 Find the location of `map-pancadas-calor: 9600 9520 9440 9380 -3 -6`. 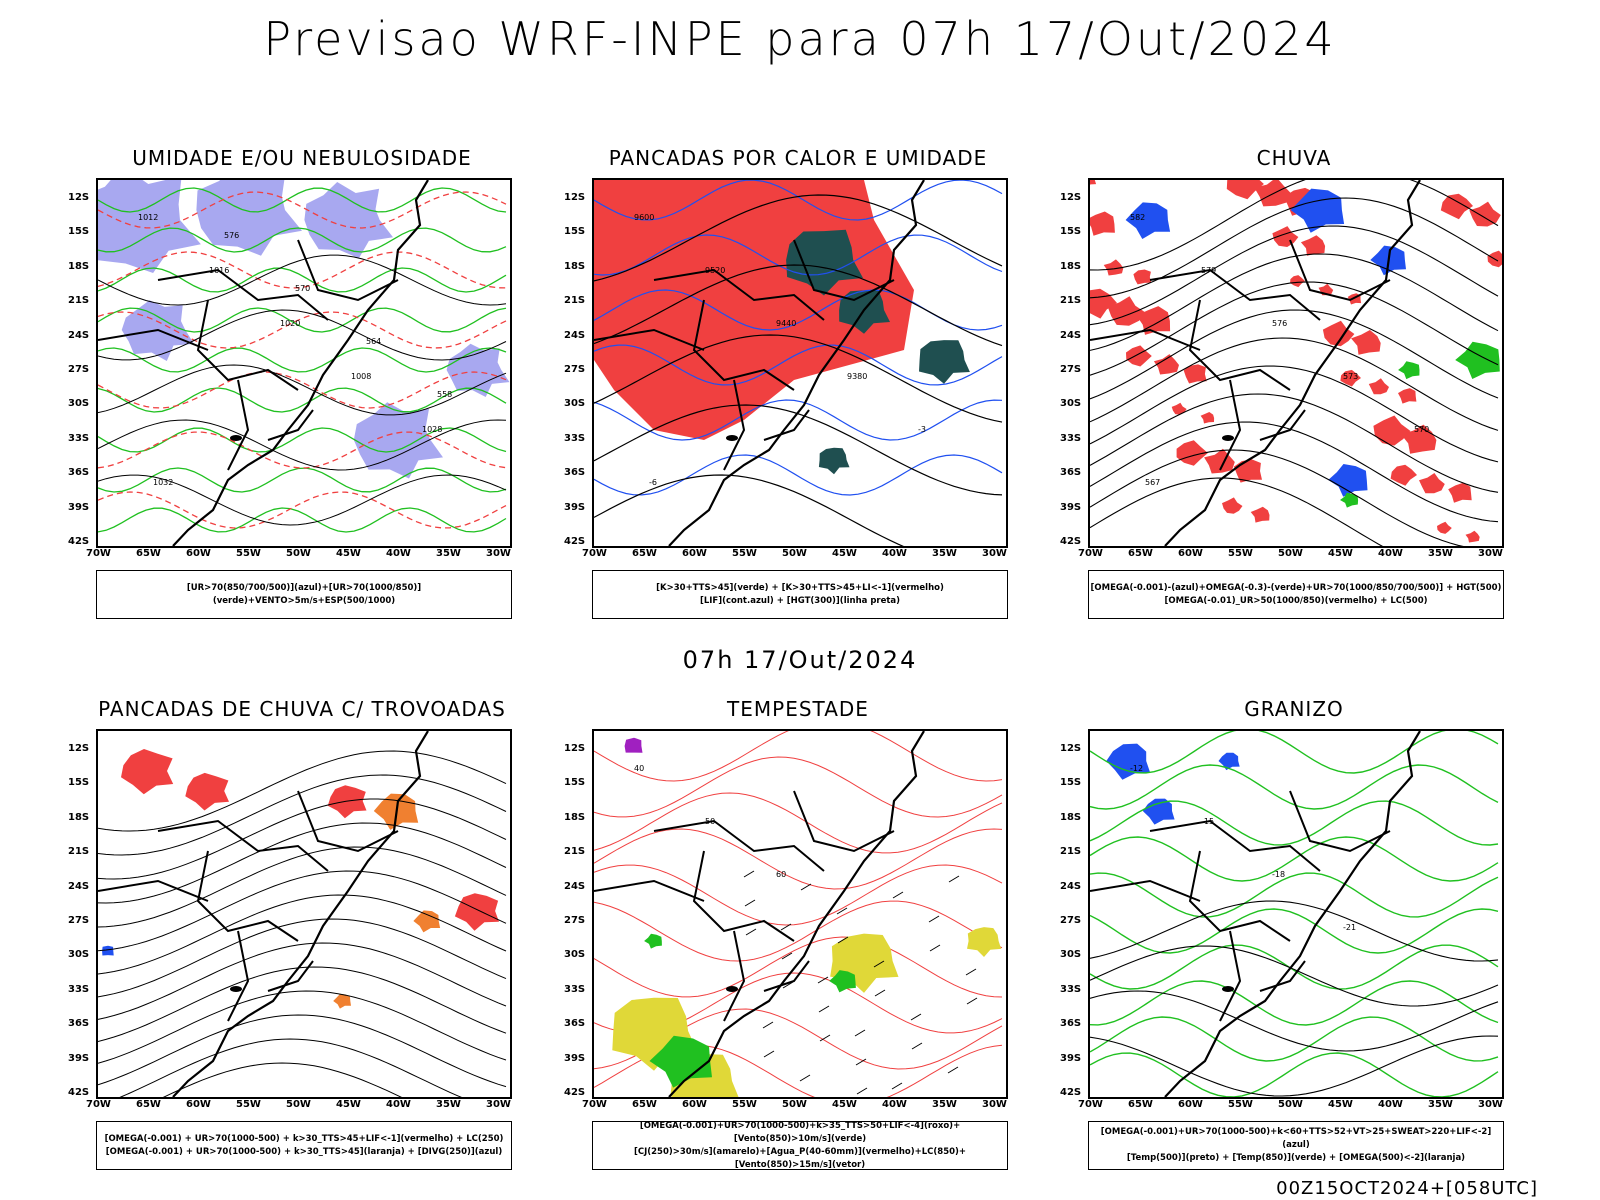

map-pancadas-calor: 9600 9520 9440 9380 -3 -6 is located at coordinates (800, 363).